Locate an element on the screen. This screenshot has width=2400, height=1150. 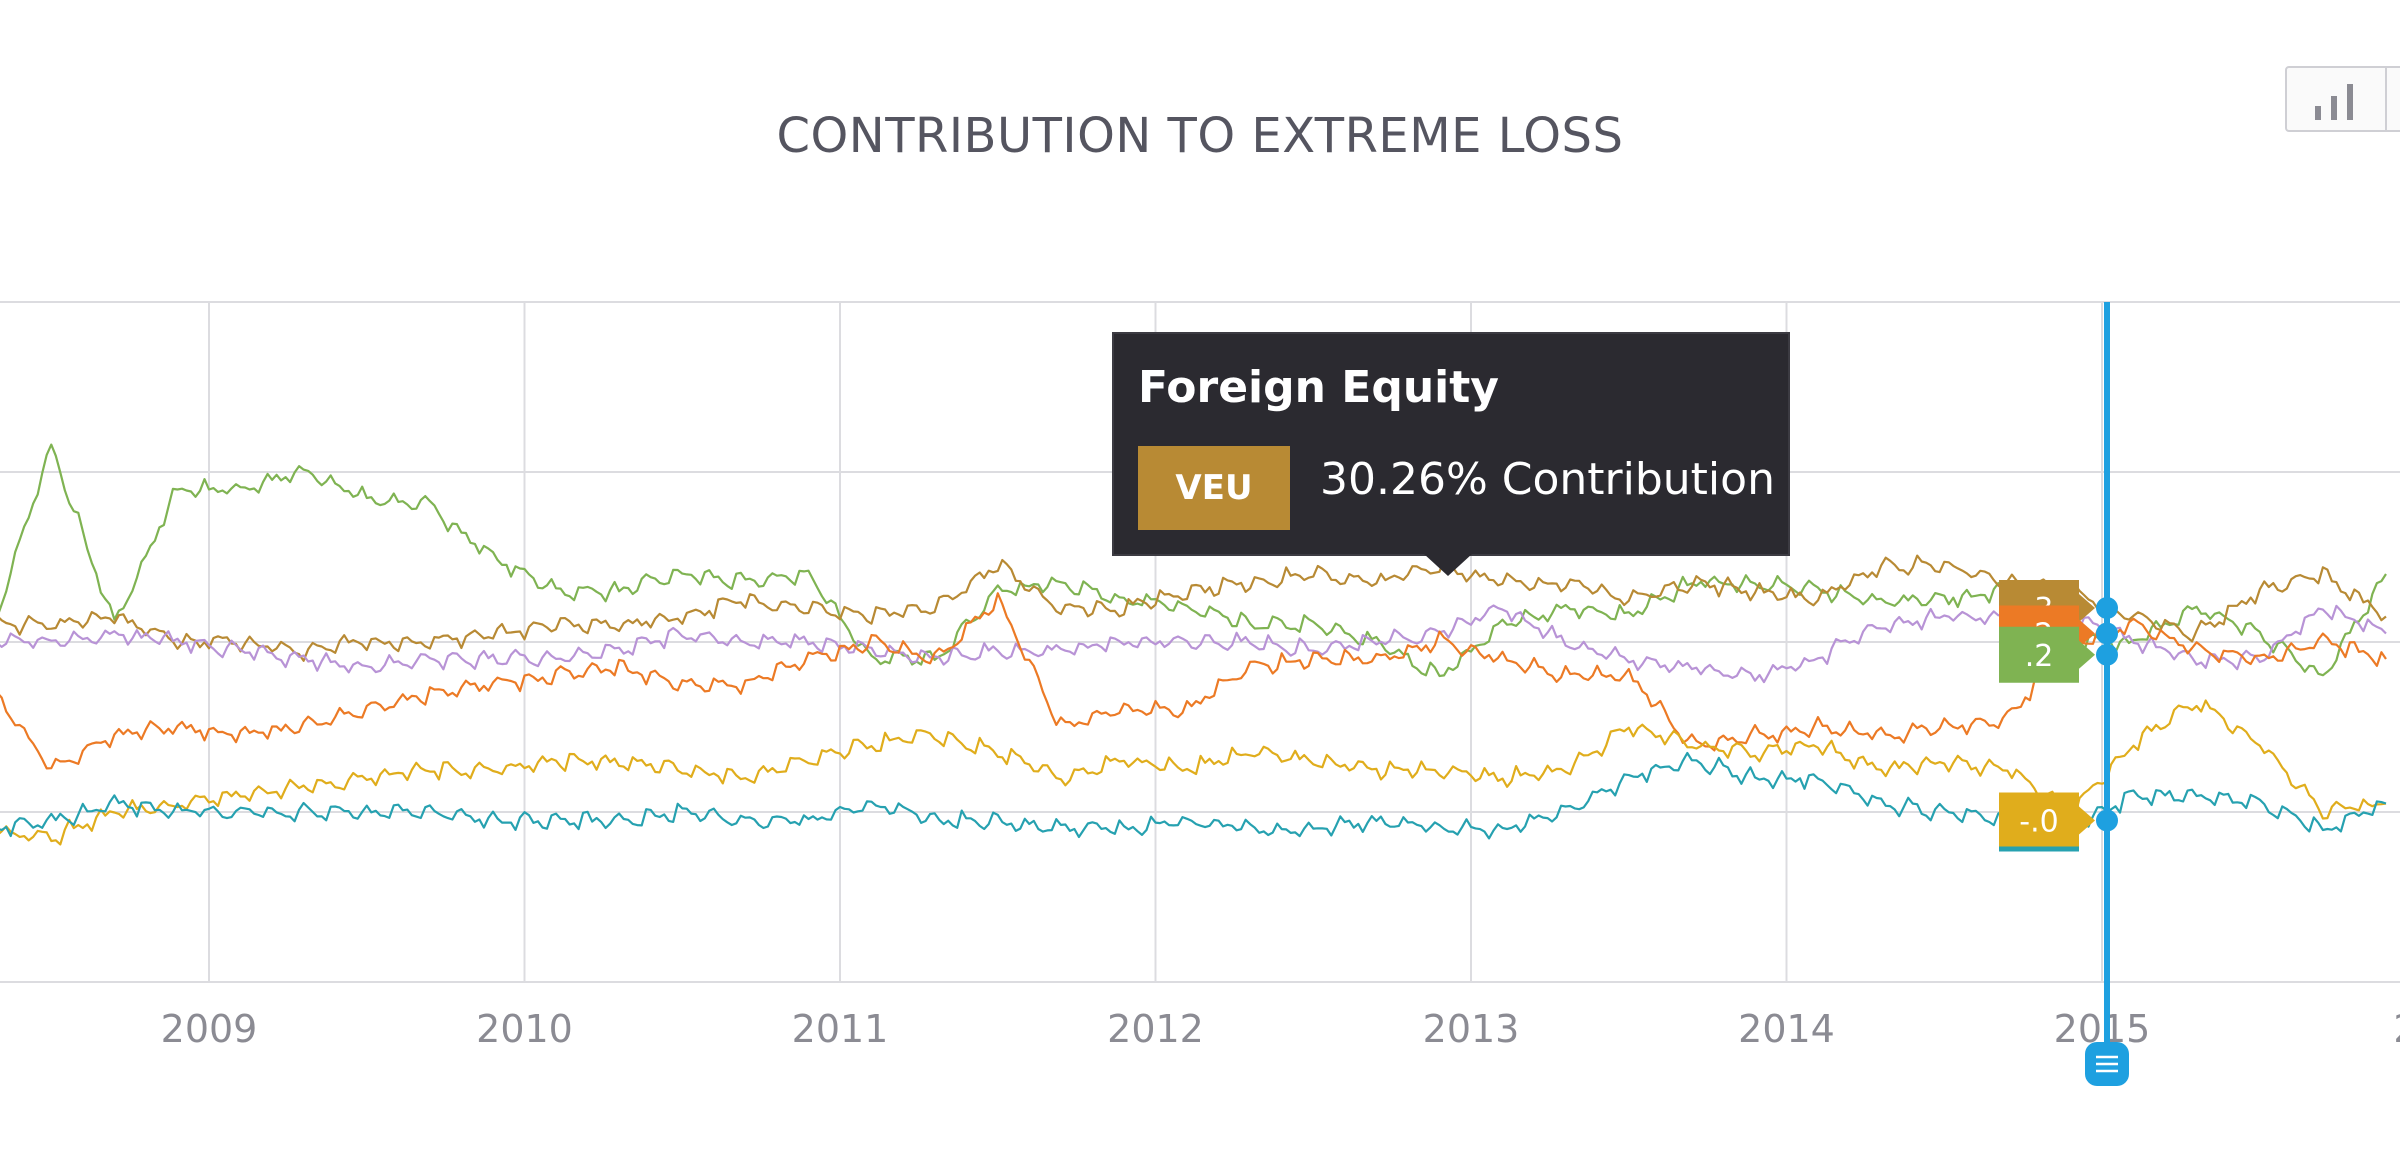
x-tick-label: 2013 is located at coordinates (1471, 1029).